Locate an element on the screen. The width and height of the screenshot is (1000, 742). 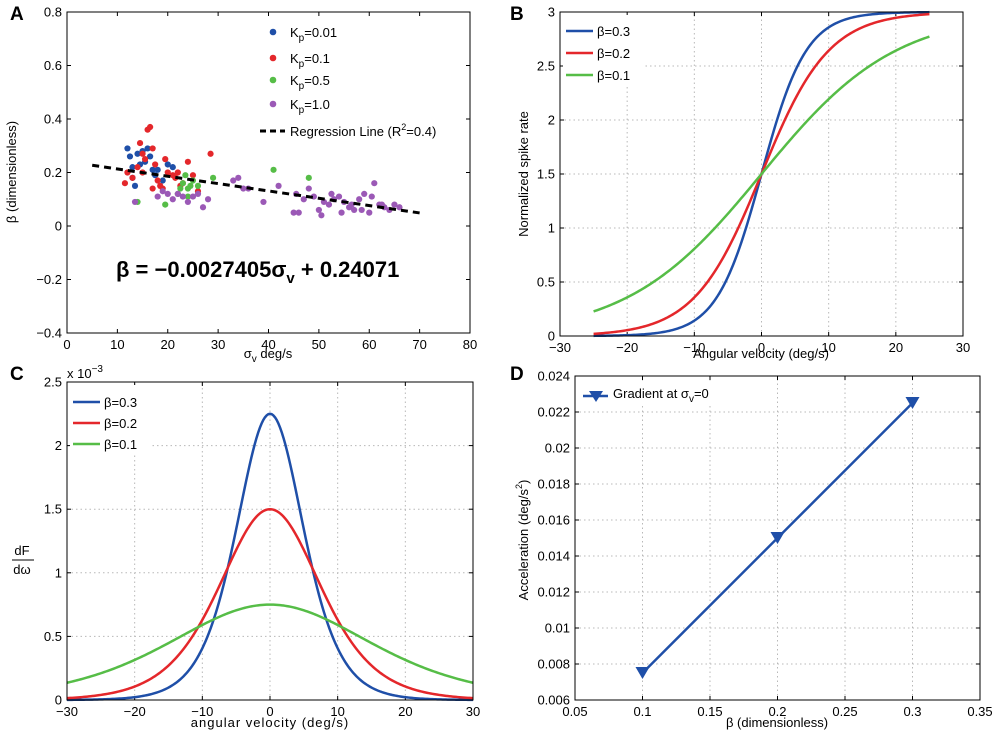
y-tick-label: 0.8 is located at coordinates (53, 12).